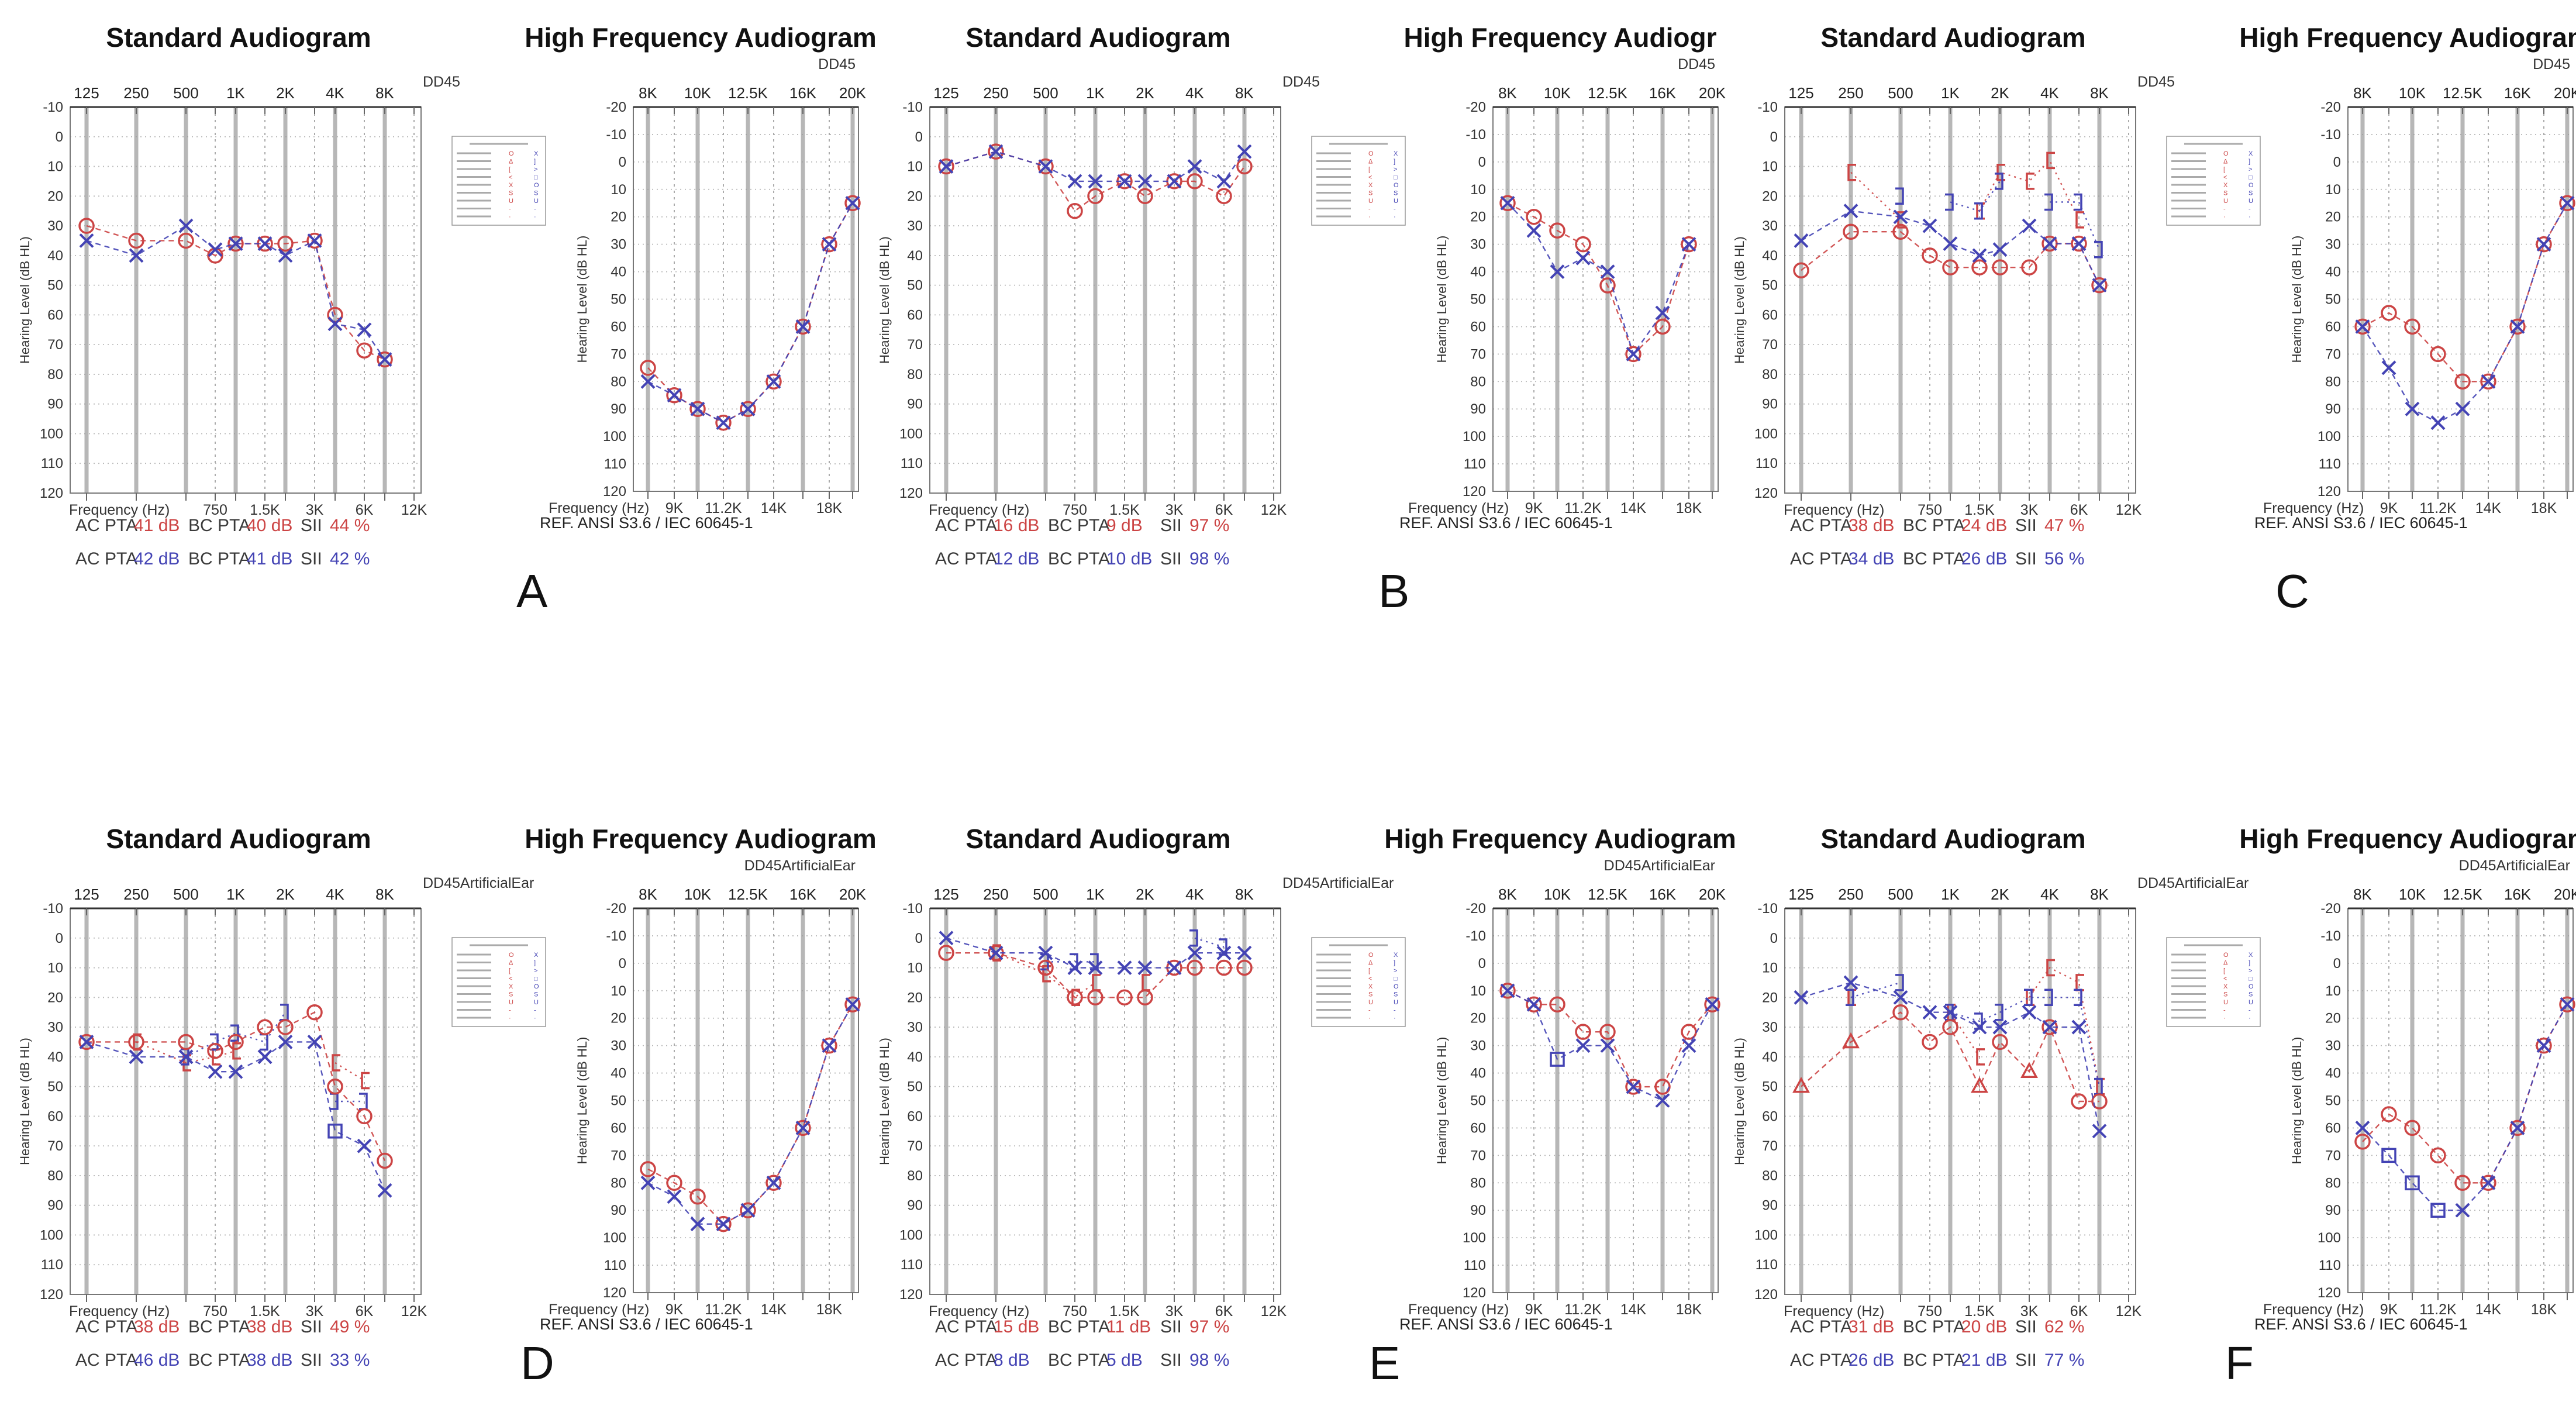 This screenshot has width=2576, height=1426. Describe the element at coordinates (535, 209) in the screenshot. I see `legend-symbol-left-ear: -` at that location.